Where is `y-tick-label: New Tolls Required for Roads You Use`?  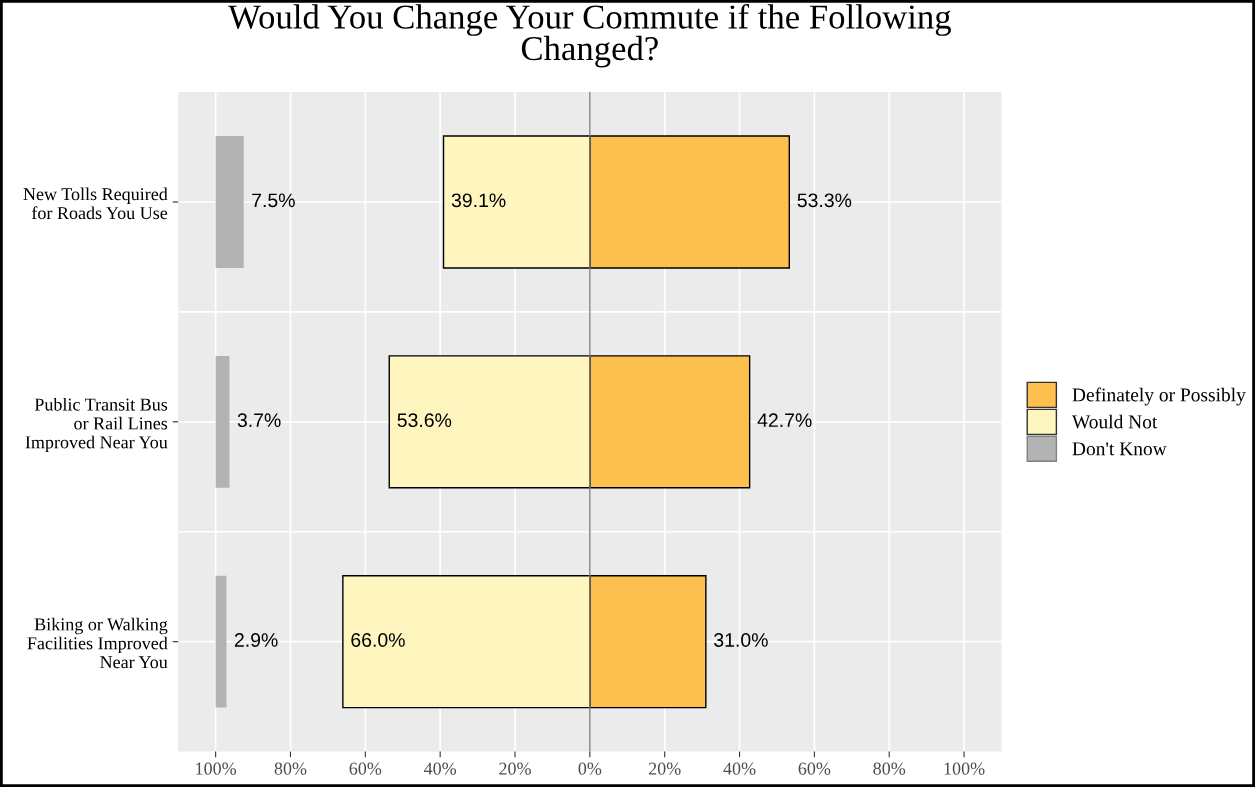
y-tick-label: New Tolls Required for Roads You Use is located at coordinates (95, 203).